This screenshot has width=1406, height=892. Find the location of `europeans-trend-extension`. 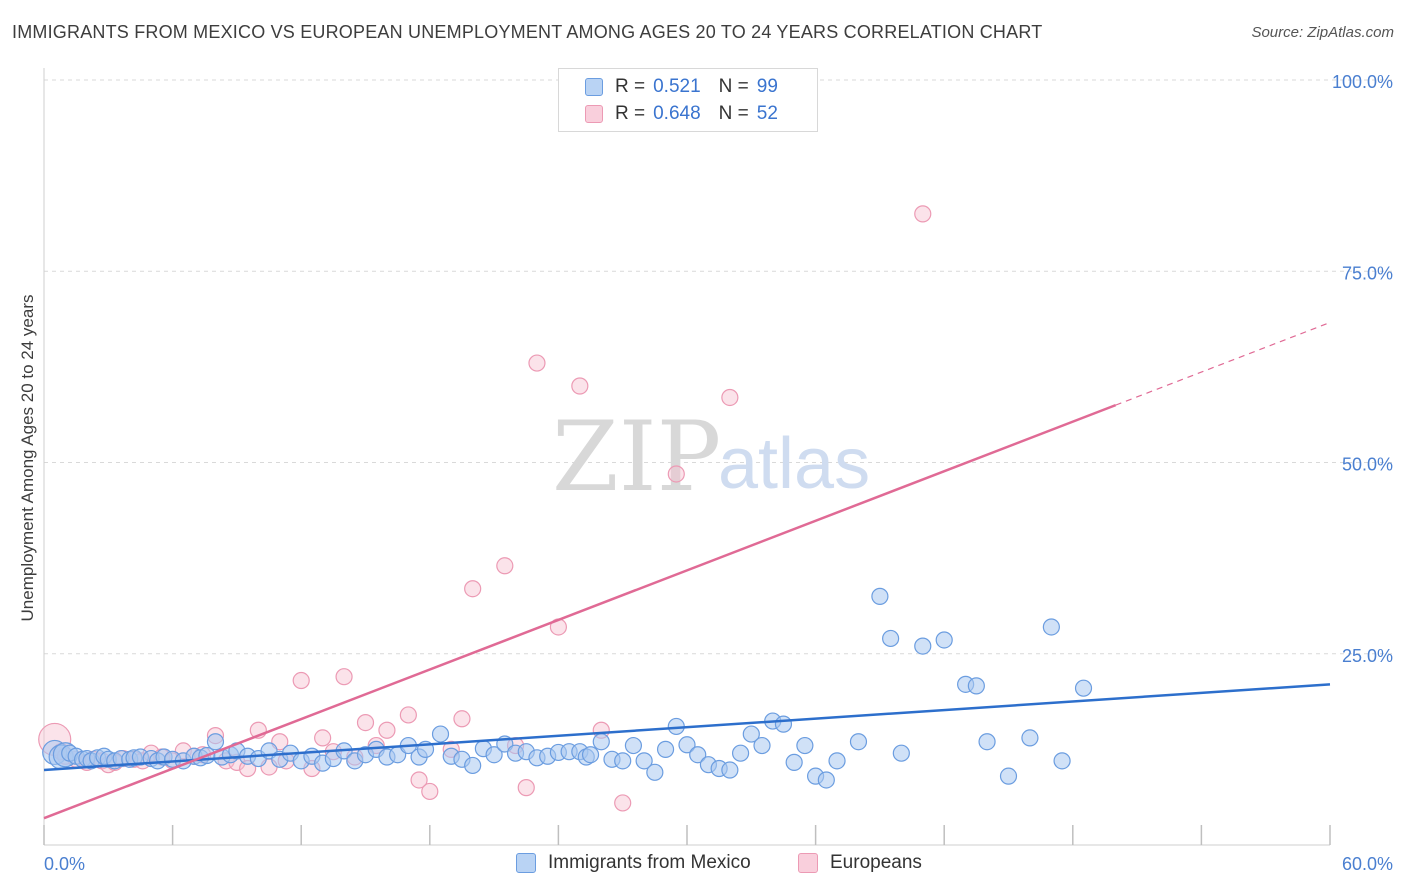

europeans-trend-extension is located at coordinates (1223, 363).